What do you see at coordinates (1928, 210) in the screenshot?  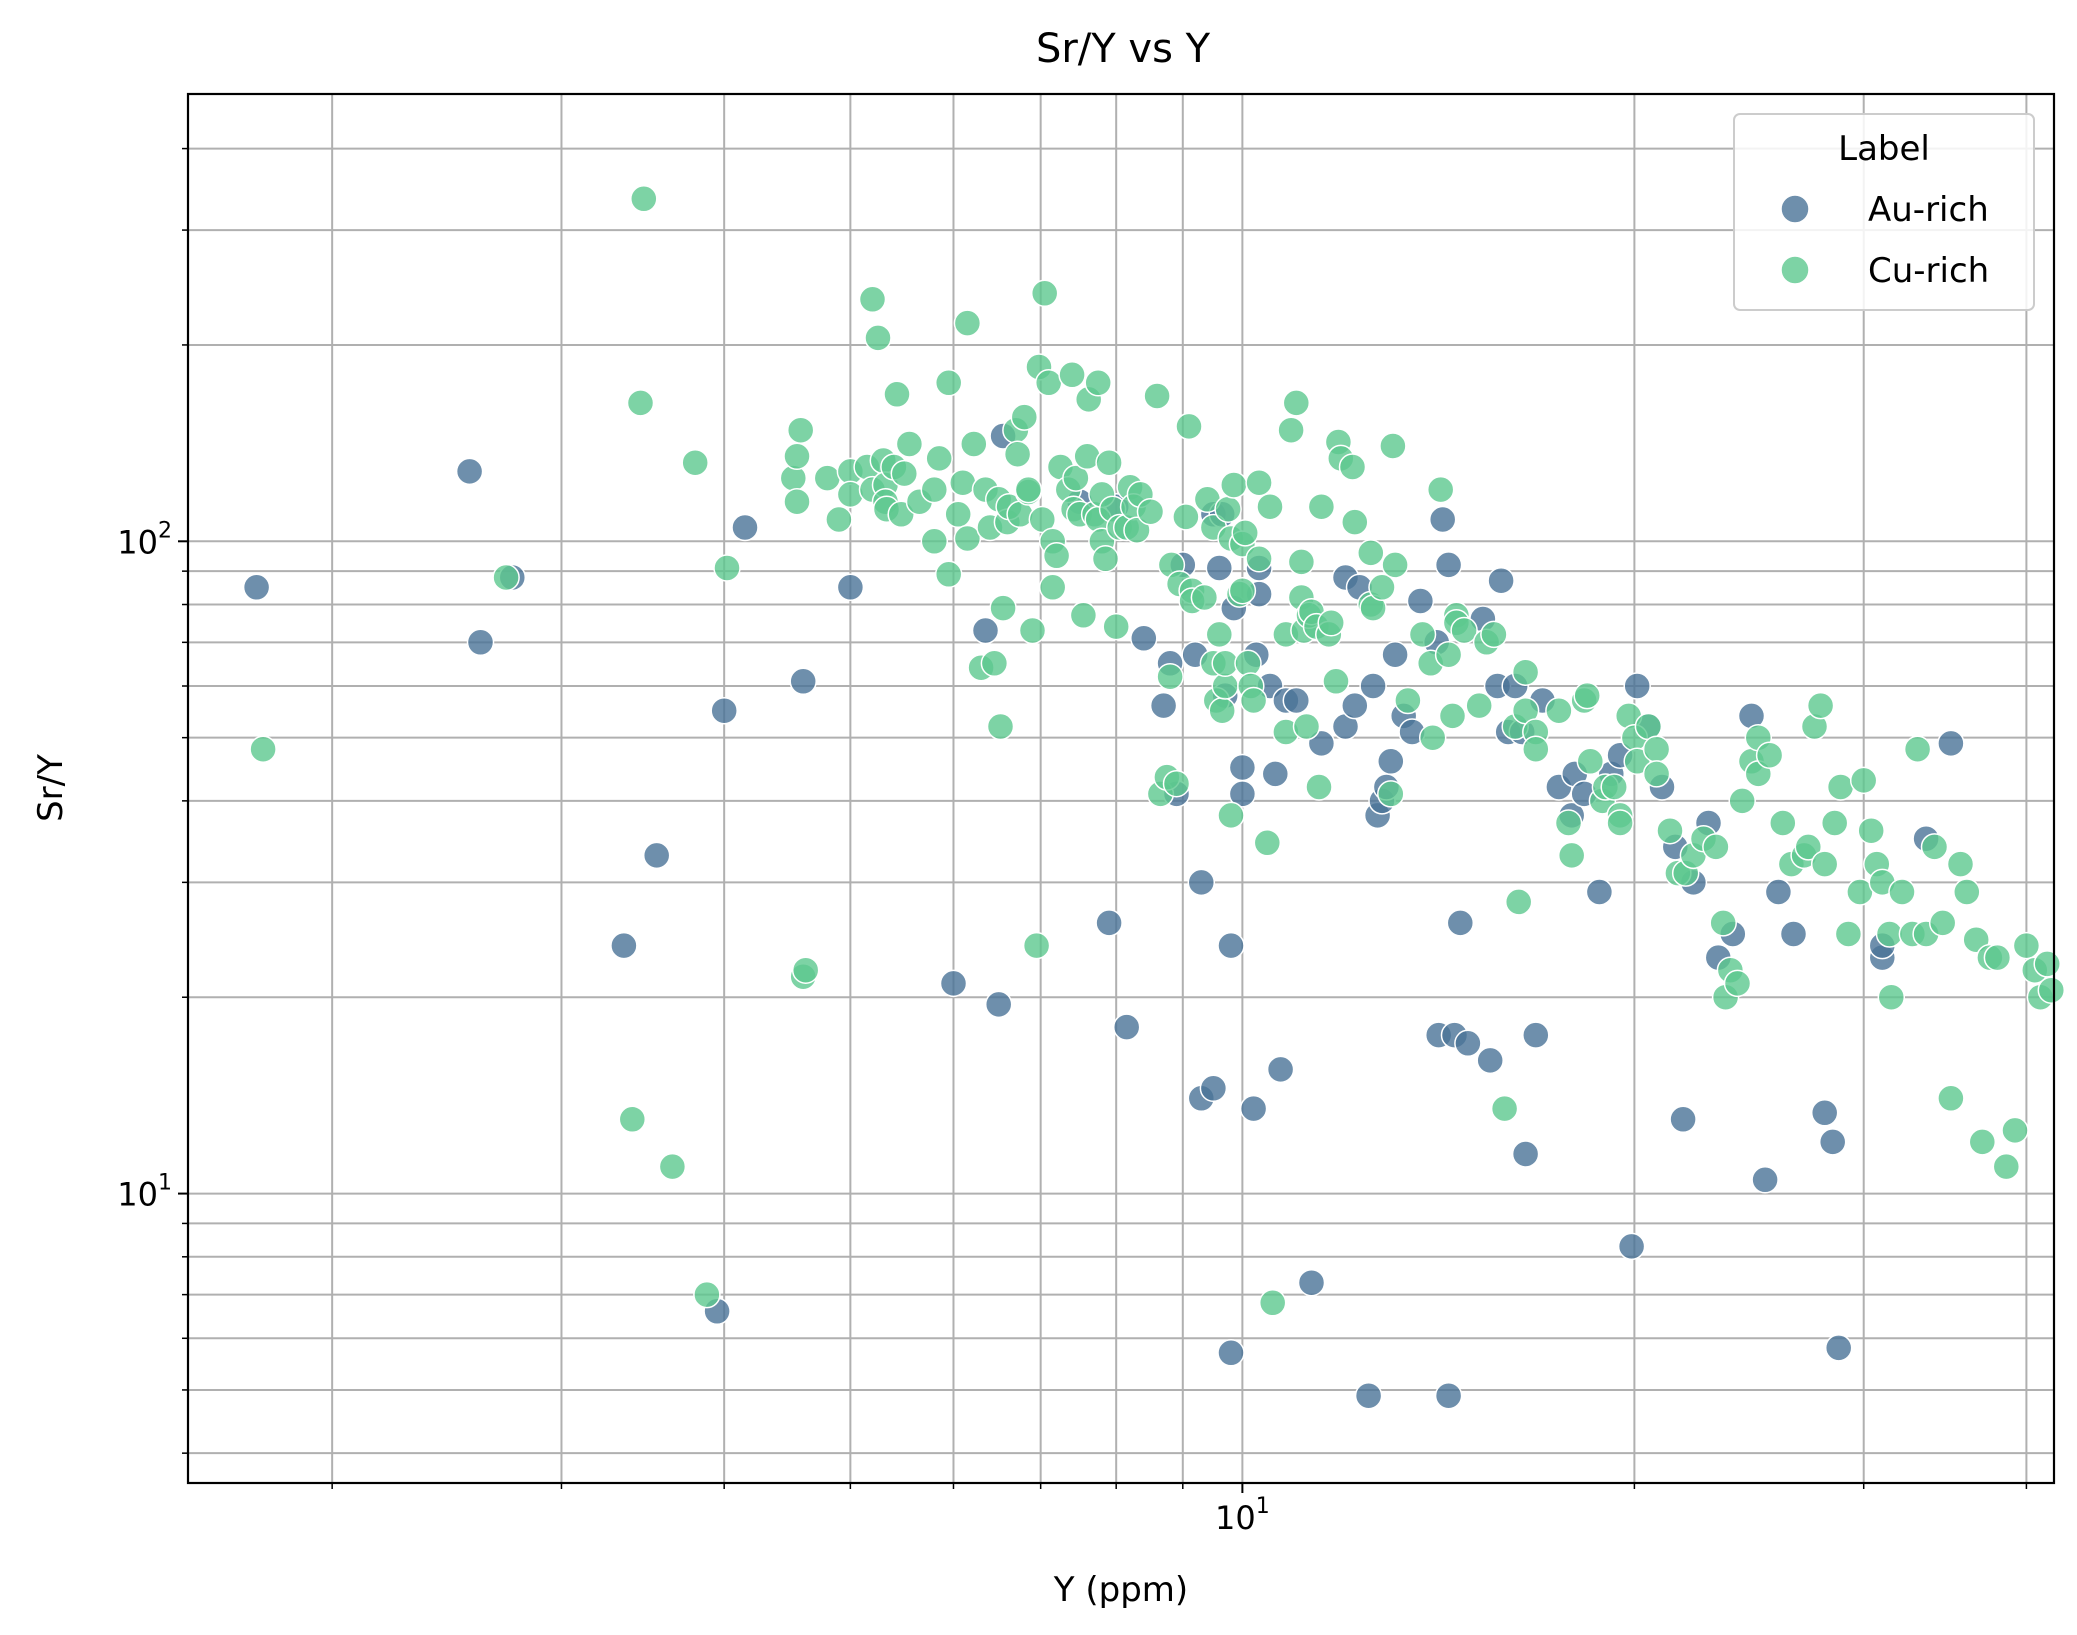 I see `legend-label-au-rich: Au-rich` at bounding box center [1928, 210].